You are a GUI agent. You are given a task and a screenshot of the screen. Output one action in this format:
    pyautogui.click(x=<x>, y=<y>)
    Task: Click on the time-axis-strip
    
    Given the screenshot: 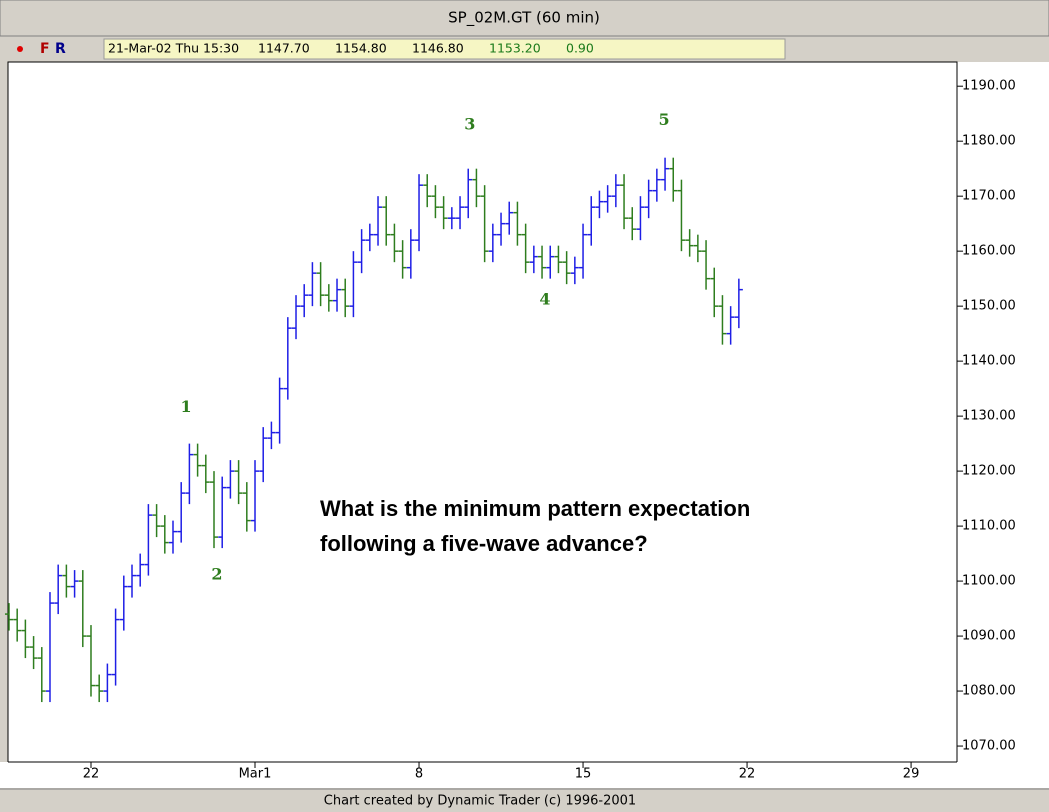 What is the action you would take?
    pyautogui.click(x=524, y=775)
    